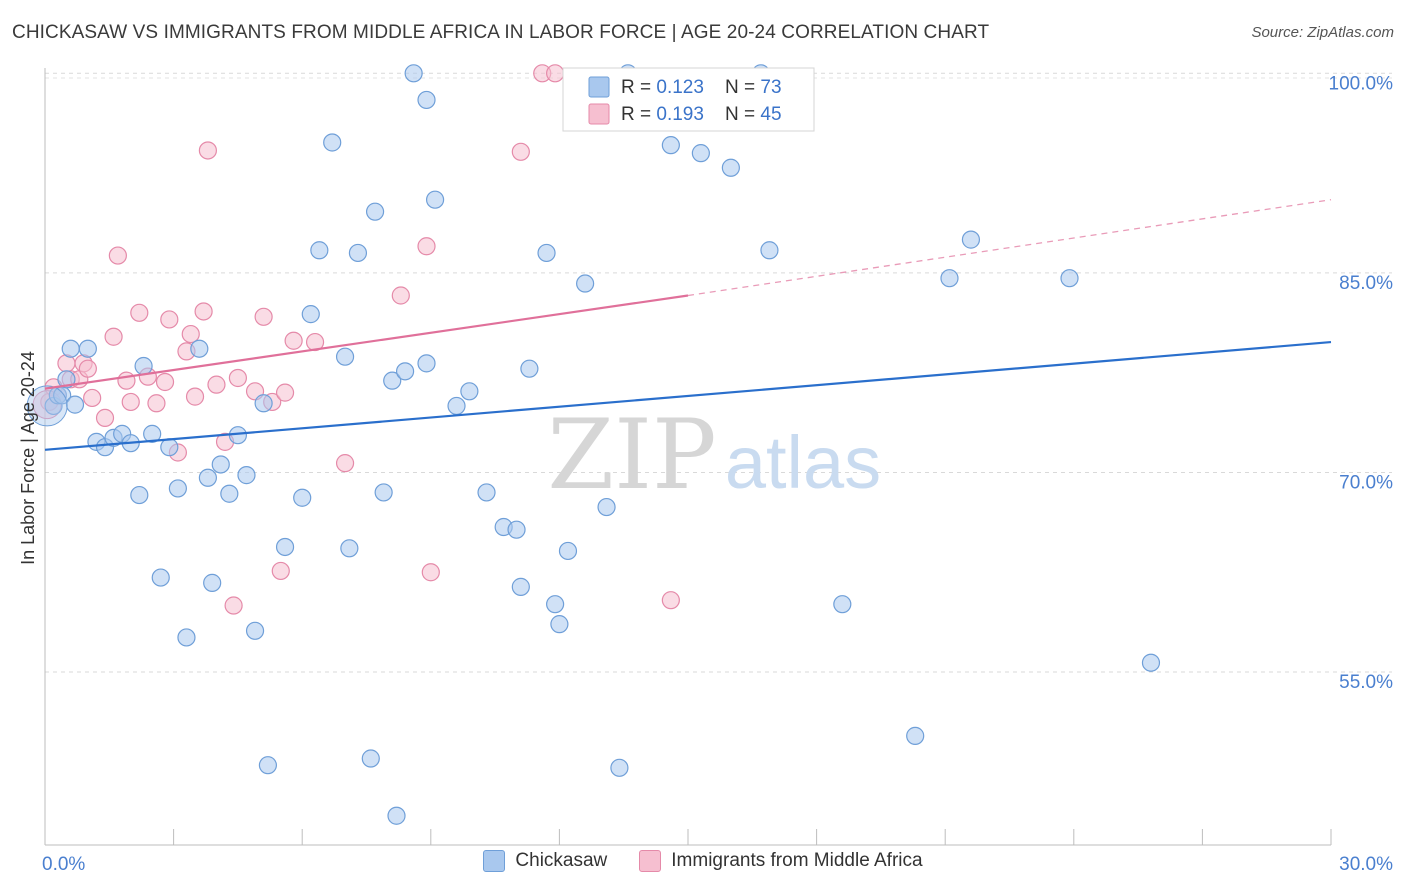 This screenshot has height=892, width=1406. What do you see at coordinates (561, 860) in the screenshot?
I see `legend-label-chickasaw: Chickasaw` at bounding box center [561, 860].